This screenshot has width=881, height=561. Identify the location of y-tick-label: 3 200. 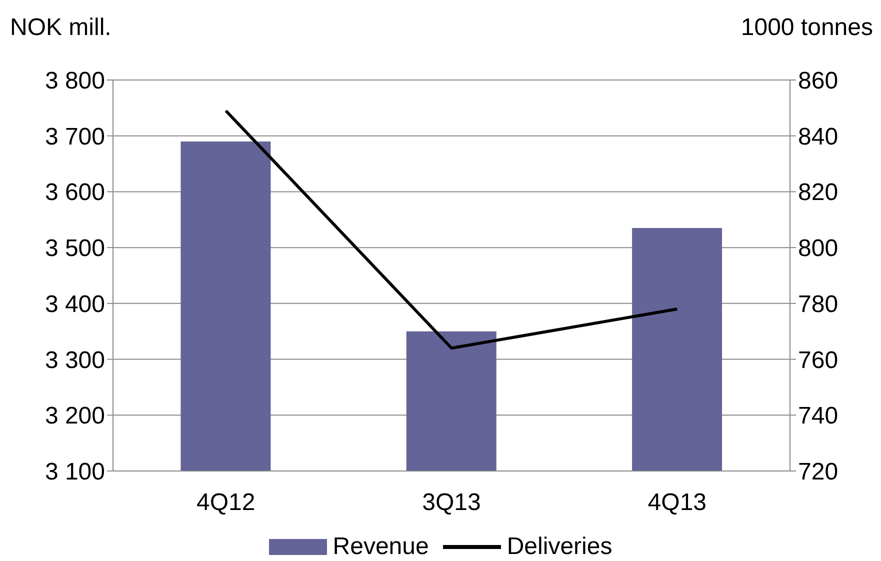
(74, 416).